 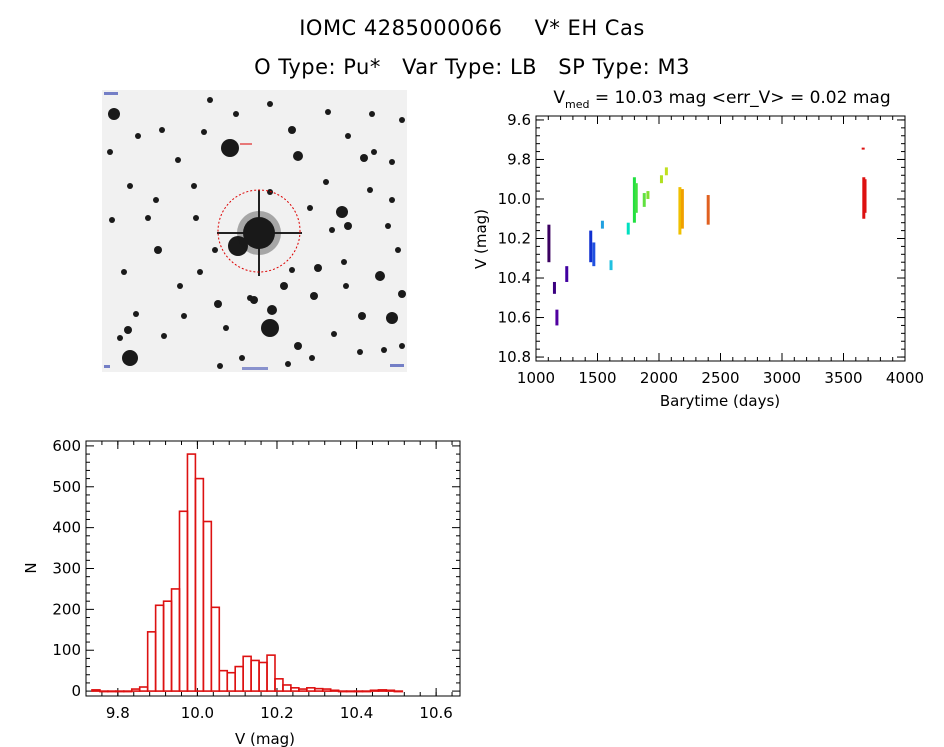 I want to click on light-curve-points, so click(x=707, y=236).